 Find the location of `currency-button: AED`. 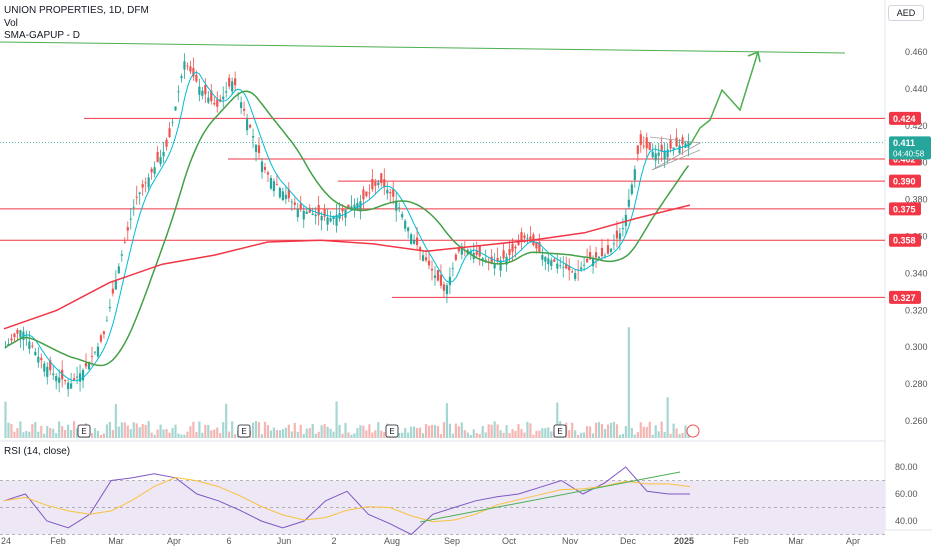

currency-button: AED is located at coordinates (906, 13).